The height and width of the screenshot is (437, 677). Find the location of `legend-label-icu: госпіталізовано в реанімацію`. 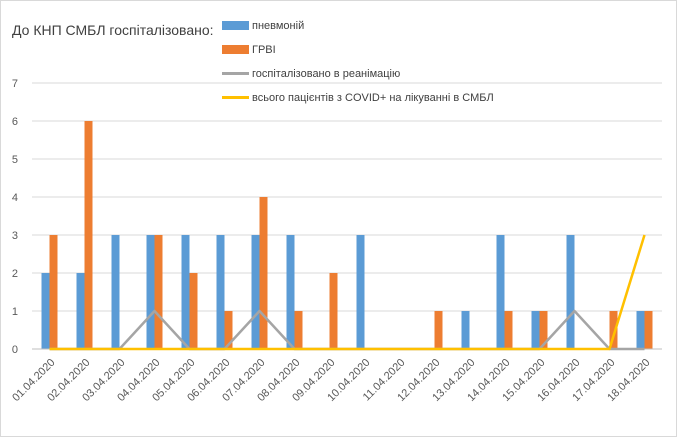

legend-label-icu: госпіталізовано в реанімацію is located at coordinates (326, 74).